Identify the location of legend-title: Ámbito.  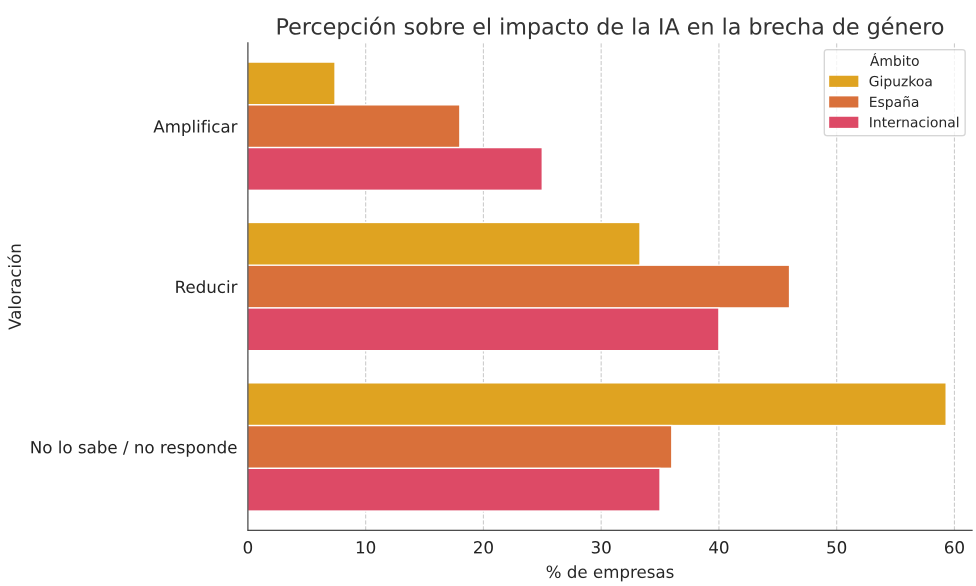
(894, 59).